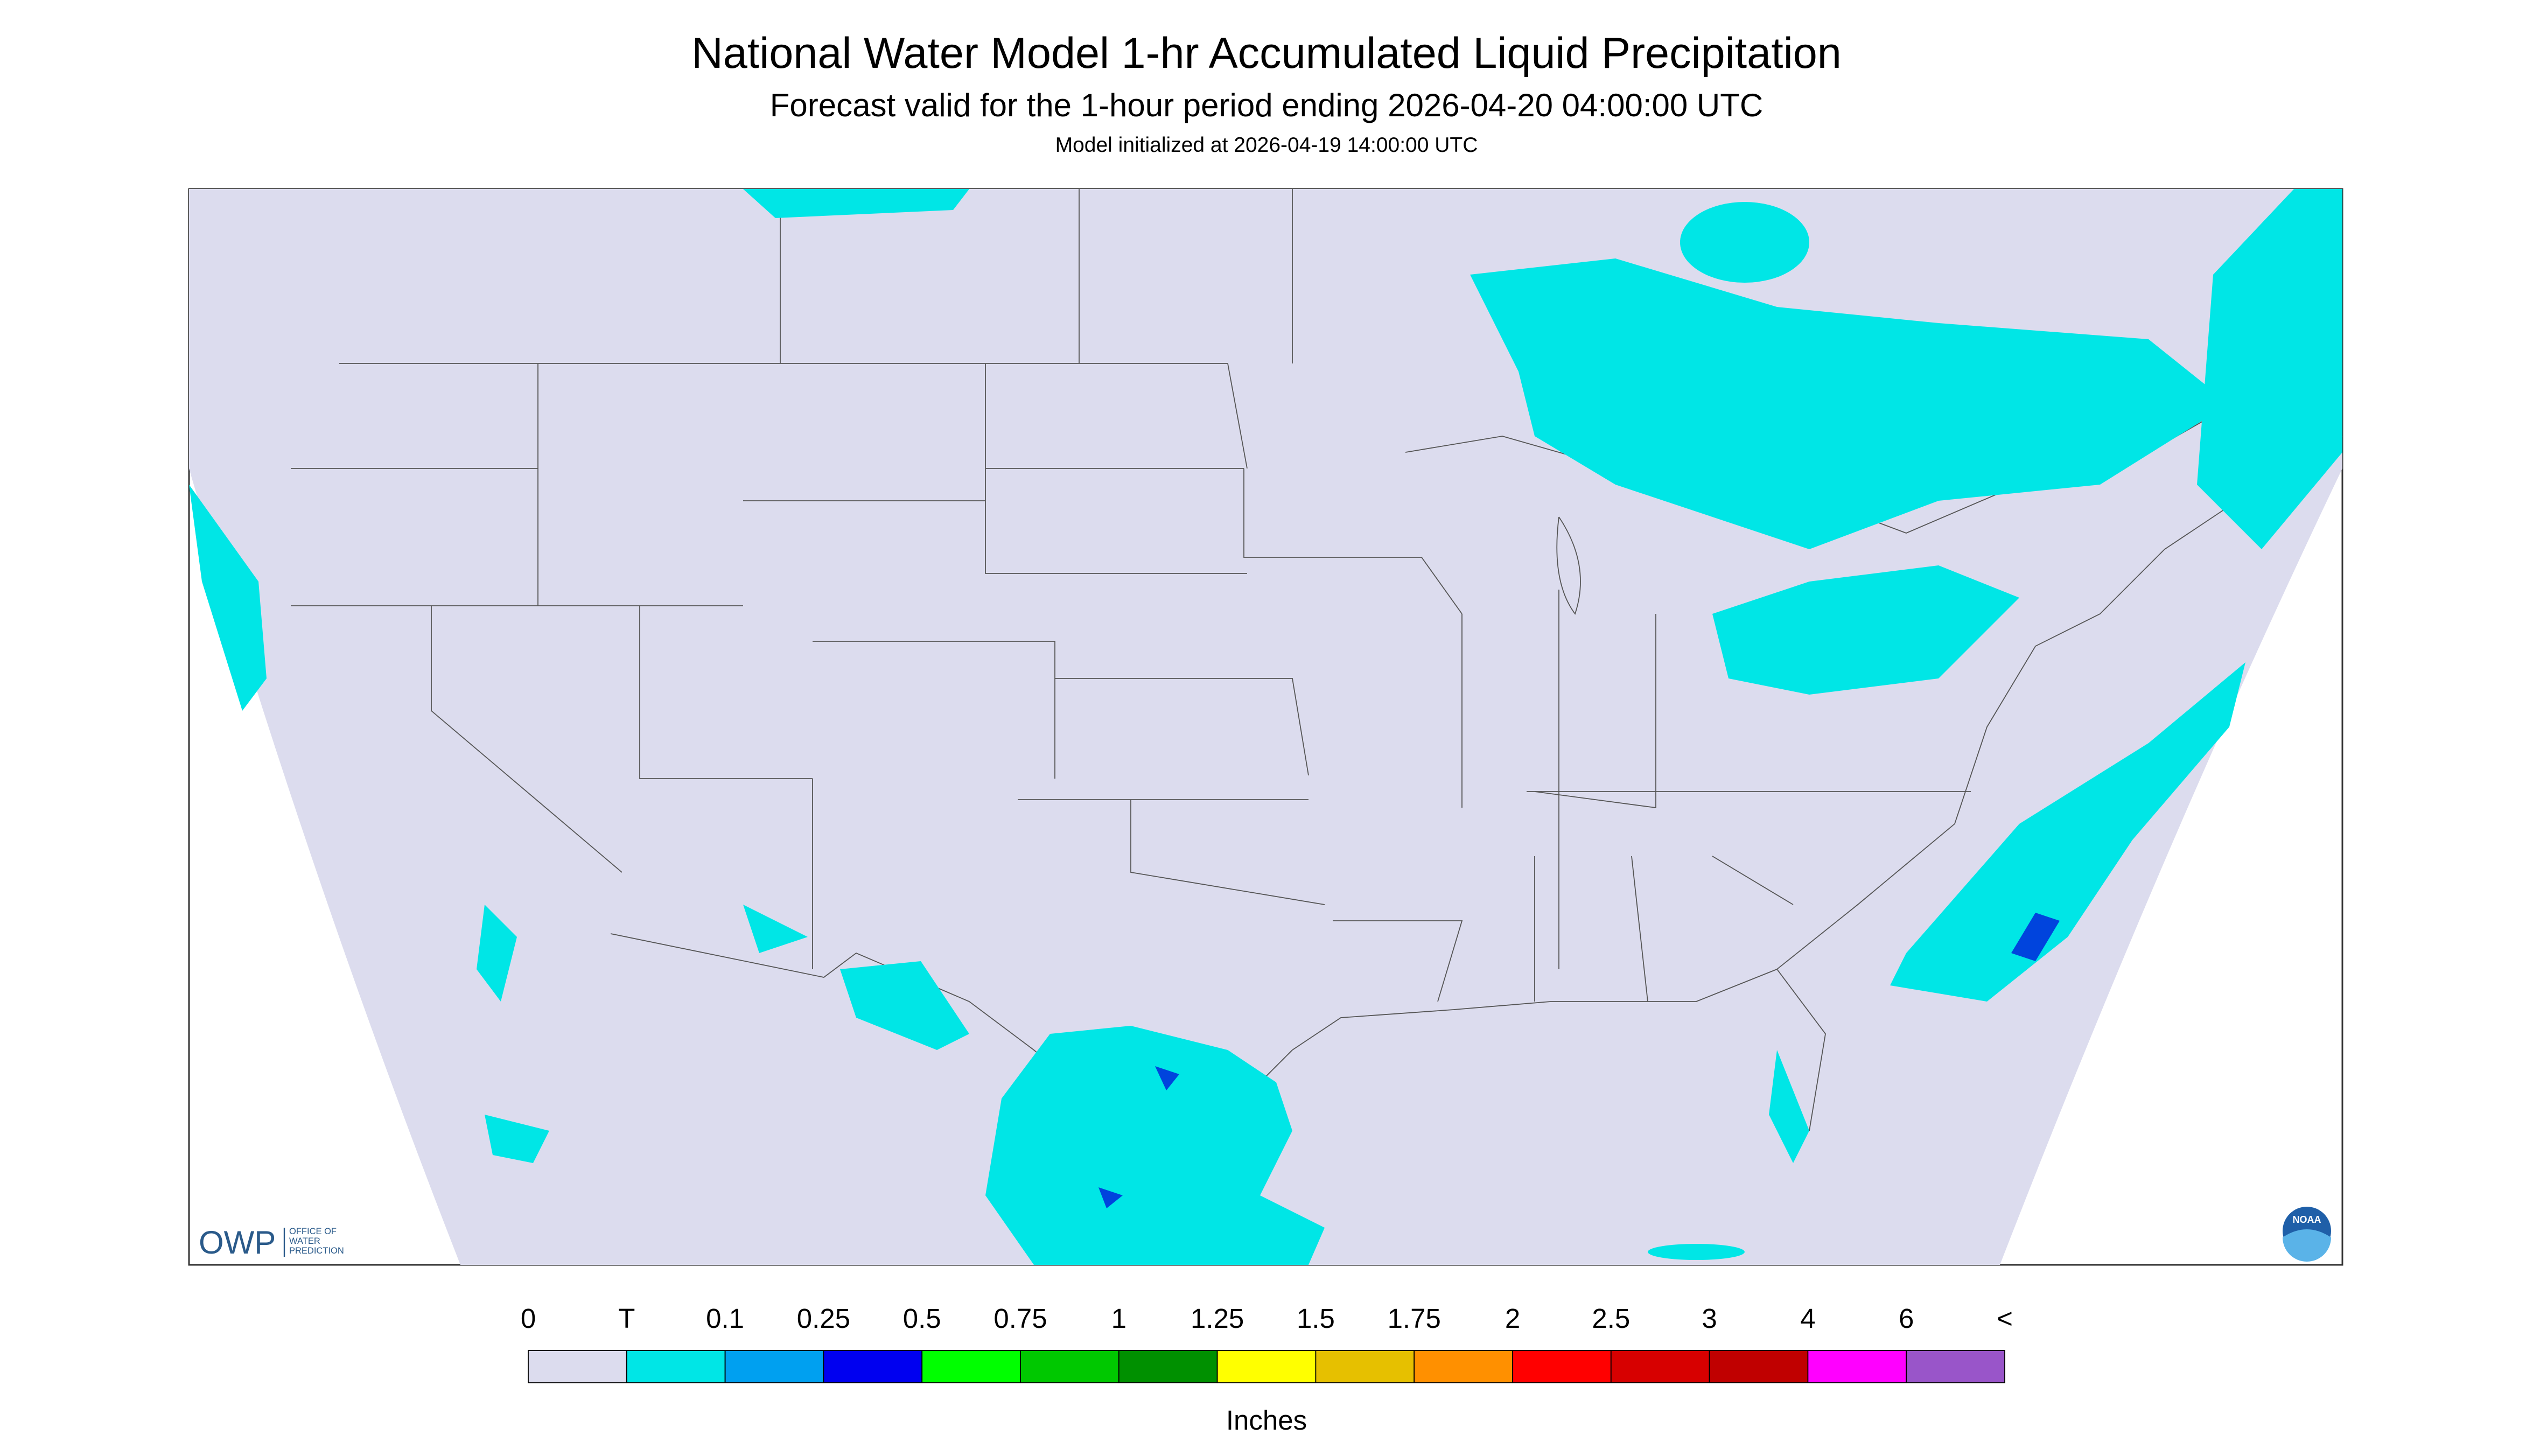  What do you see at coordinates (2005, 1318) in the screenshot?
I see `colorbar-label: <` at bounding box center [2005, 1318].